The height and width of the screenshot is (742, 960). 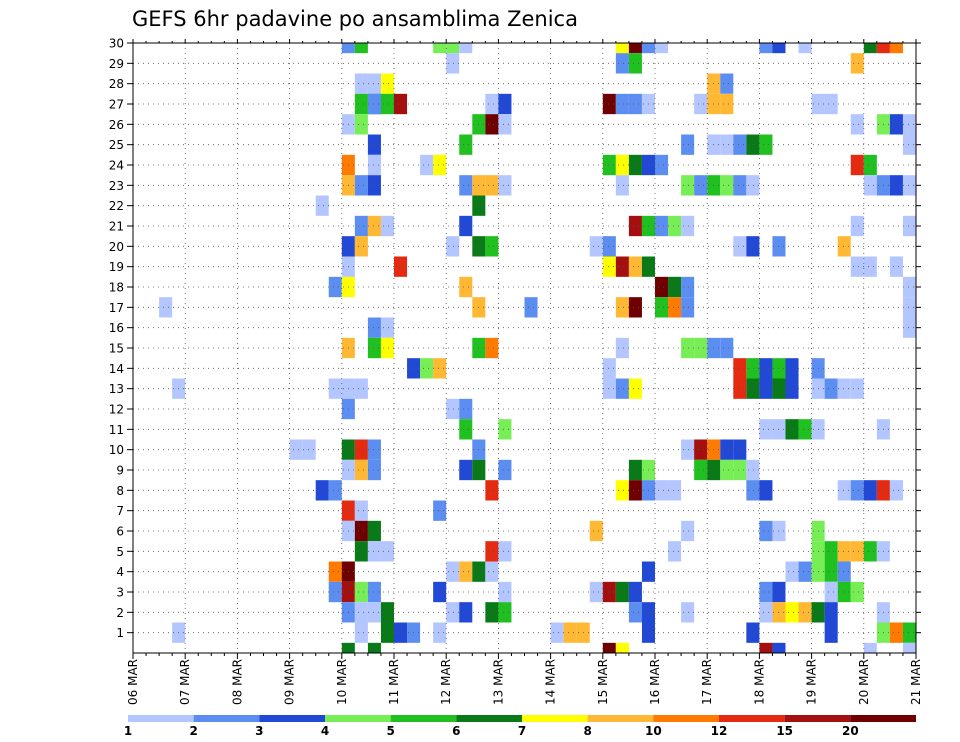 What do you see at coordinates (394, 682) in the screenshot?
I see `x-tick-label: 11 MAR` at bounding box center [394, 682].